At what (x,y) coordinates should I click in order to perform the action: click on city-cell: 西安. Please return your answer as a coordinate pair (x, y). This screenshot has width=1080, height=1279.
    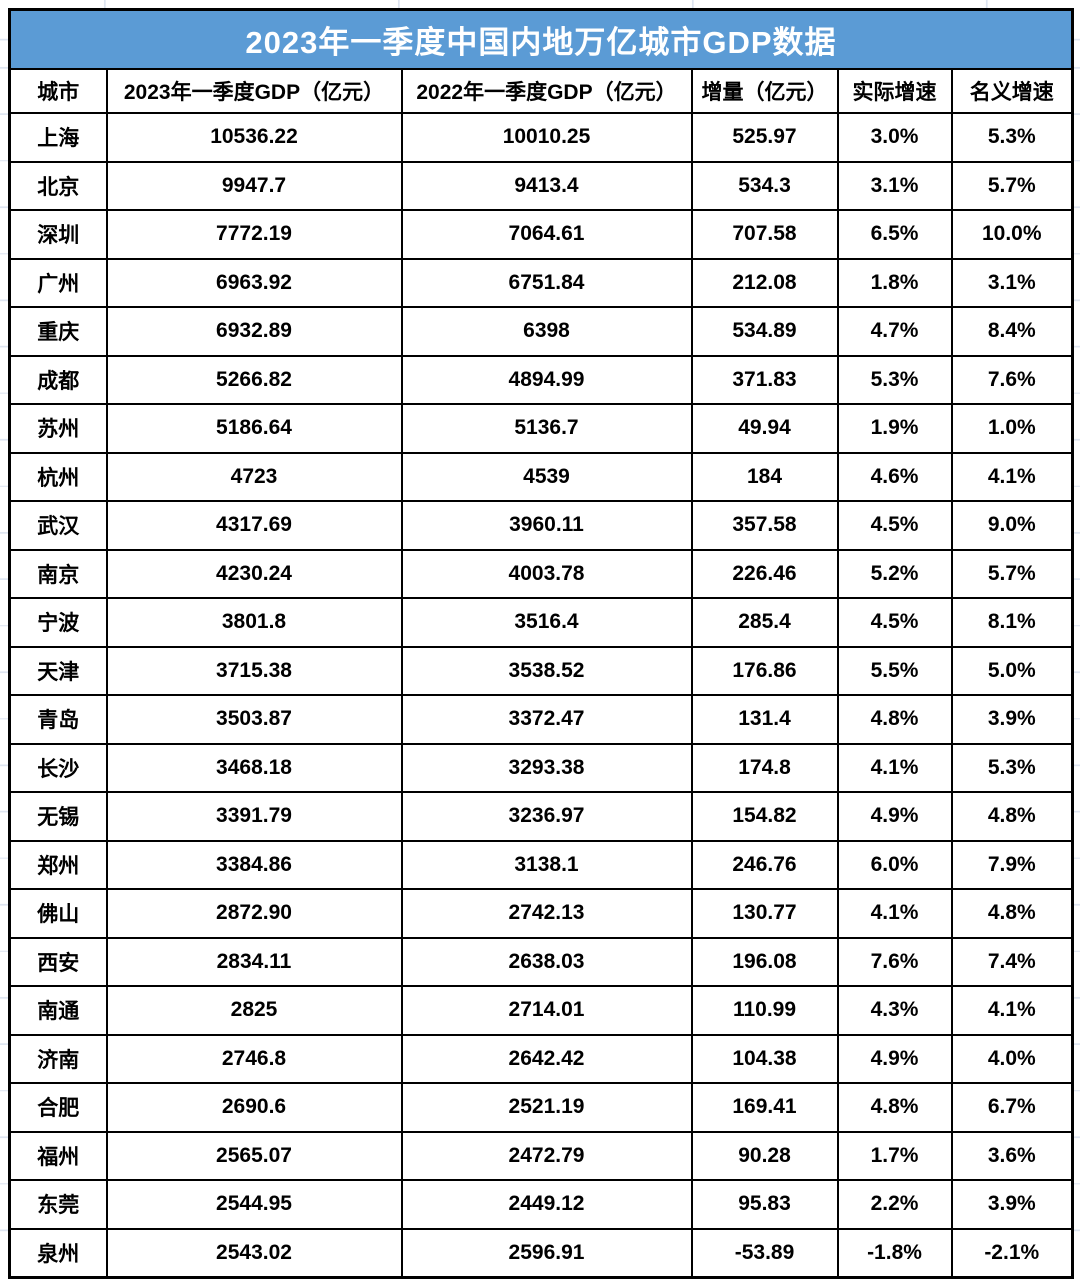
    Looking at the image, I should click on (58, 961).